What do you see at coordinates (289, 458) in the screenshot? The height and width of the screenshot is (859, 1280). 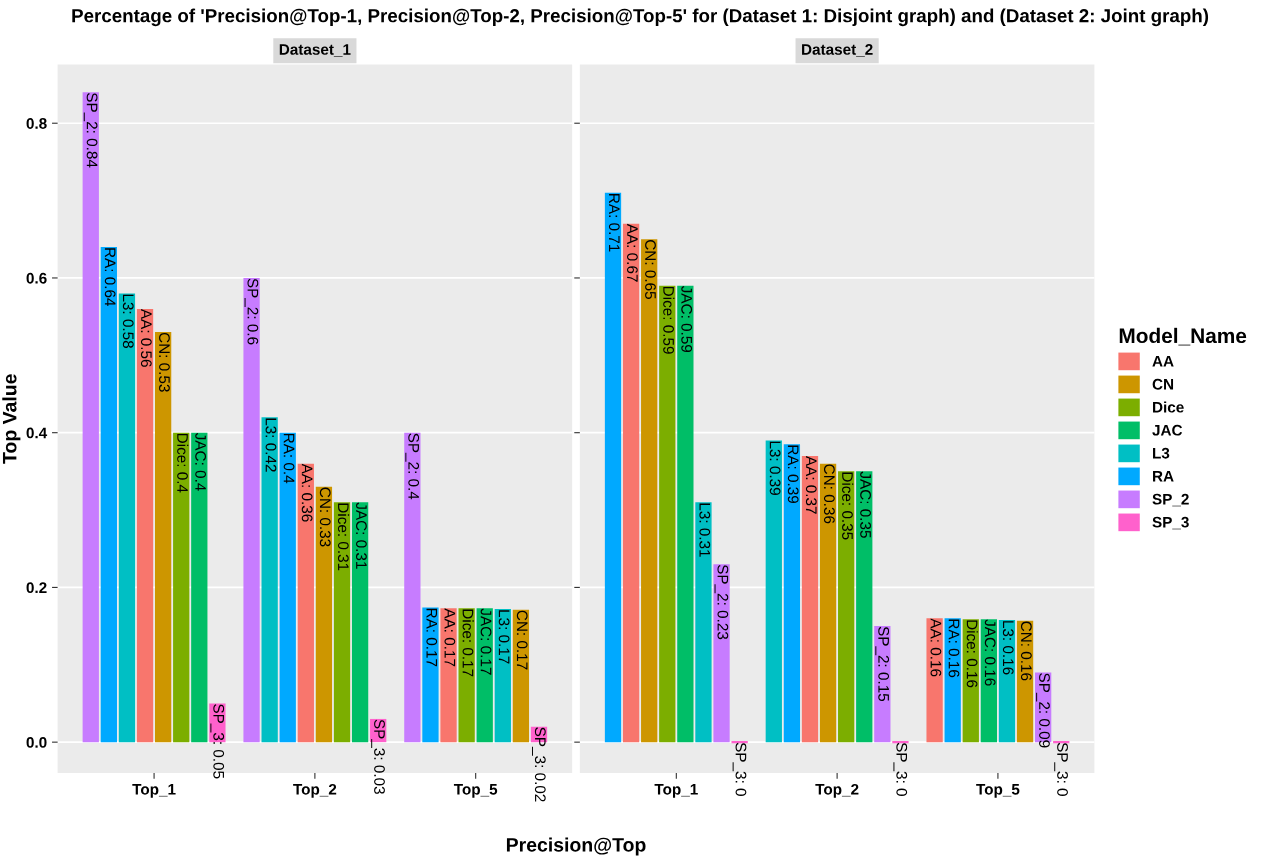 I see `data-label: RA: 0.4` at bounding box center [289, 458].